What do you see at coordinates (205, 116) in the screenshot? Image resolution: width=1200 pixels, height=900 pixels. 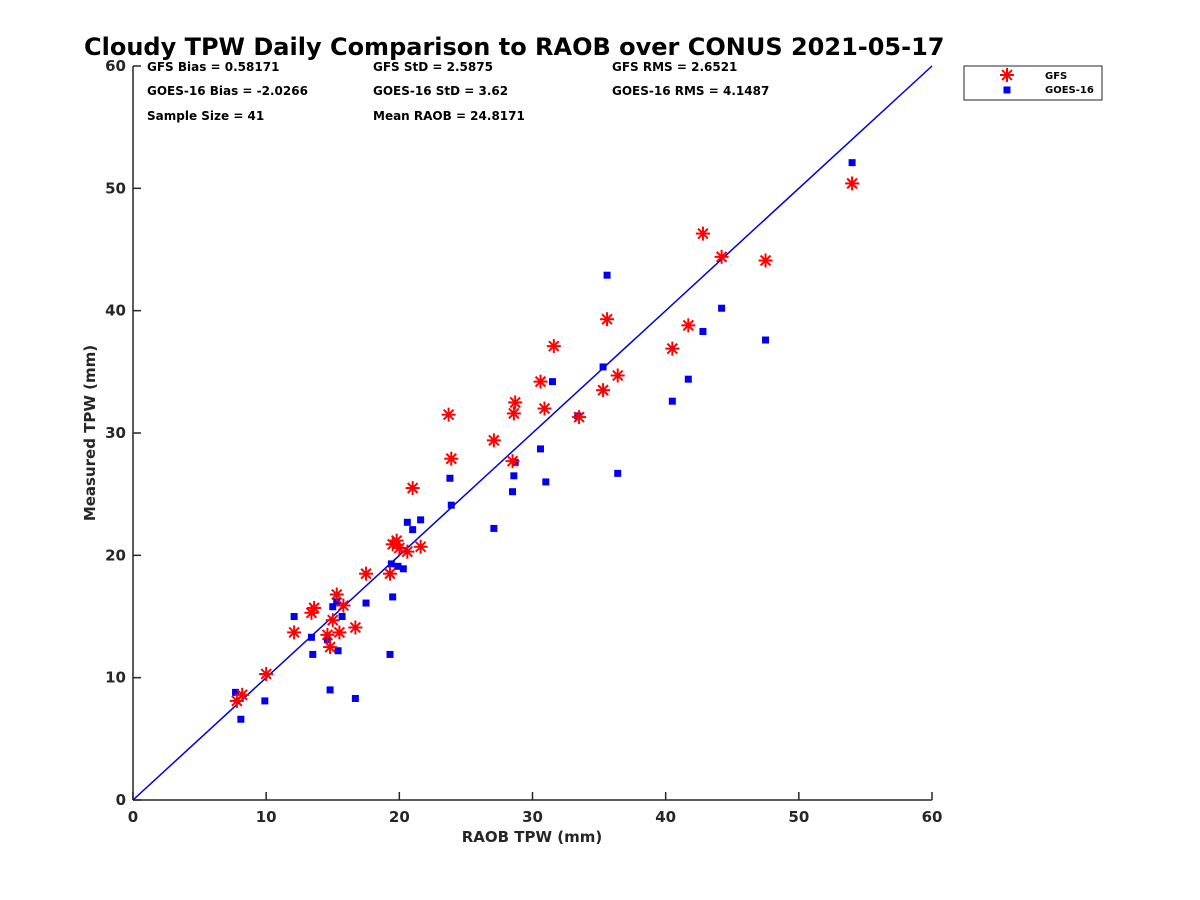 I see `stat-sample-size: Sample Size = 41` at bounding box center [205, 116].